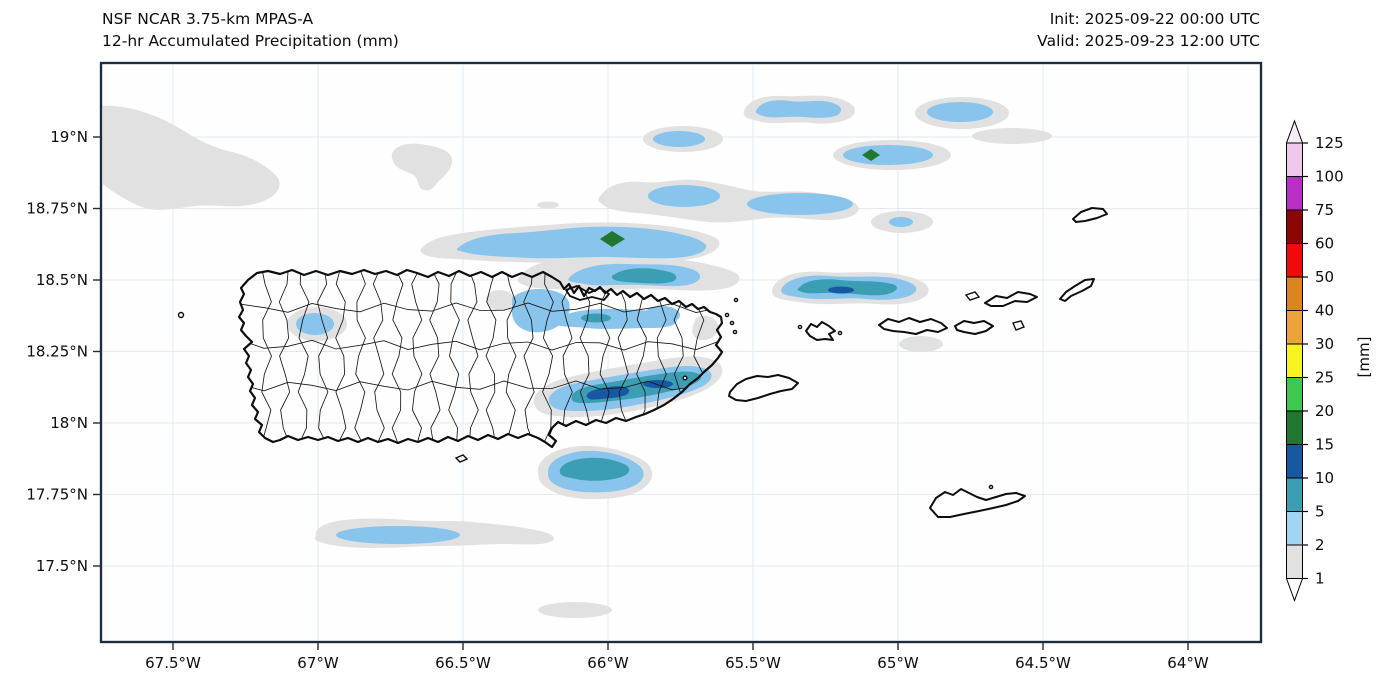 The image size is (1390, 687). I want to click on lon-tick-label: 64.5°W, so click(1043, 663).